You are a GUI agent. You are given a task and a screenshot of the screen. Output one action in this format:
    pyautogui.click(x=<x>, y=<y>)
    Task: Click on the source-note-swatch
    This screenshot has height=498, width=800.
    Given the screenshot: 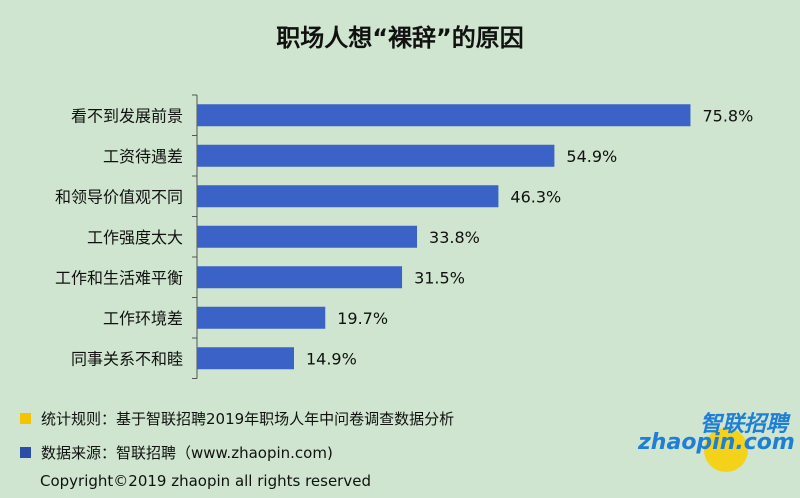 What is the action you would take?
    pyautogui.click(x=25, y=452)
    